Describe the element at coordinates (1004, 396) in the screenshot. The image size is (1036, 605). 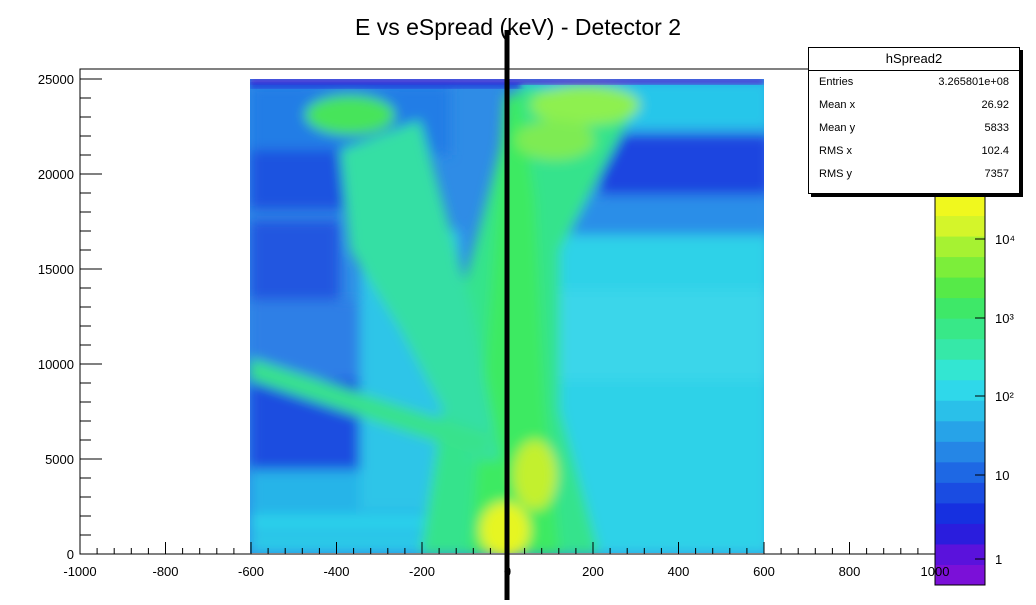
I see `z-tick-label: 10²` at that location.